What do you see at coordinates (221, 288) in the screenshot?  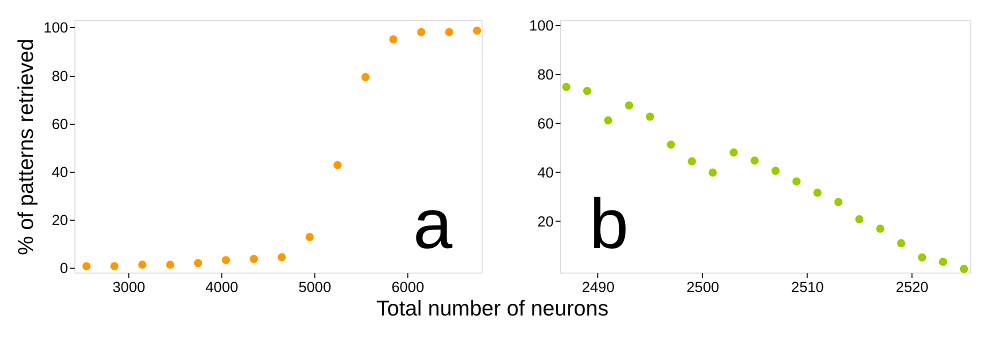 I see `x-tick-label: 4000` at bounding box center [221, 288].